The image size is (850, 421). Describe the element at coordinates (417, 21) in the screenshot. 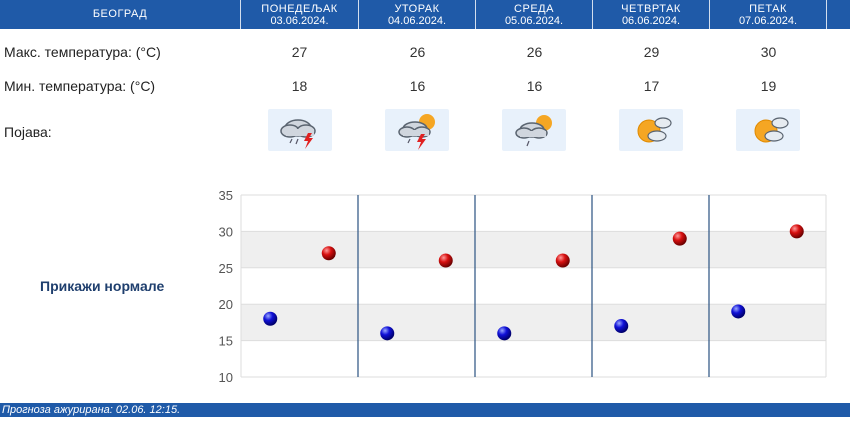

I see `day-date: 04.06.2024.` at that location.